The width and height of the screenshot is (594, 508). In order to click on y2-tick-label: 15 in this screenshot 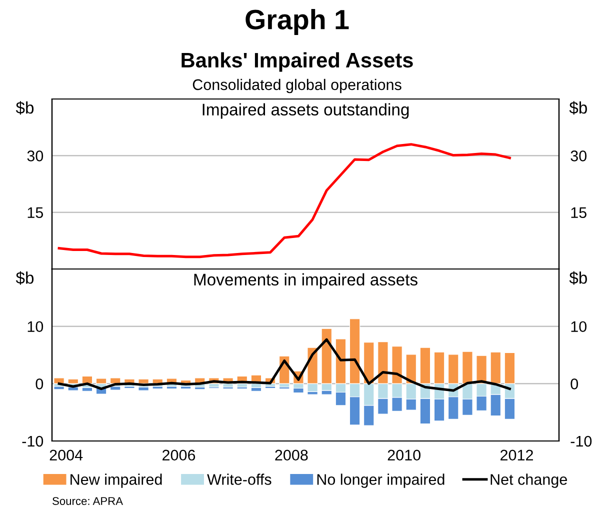, I will do `click(578, 212)`.